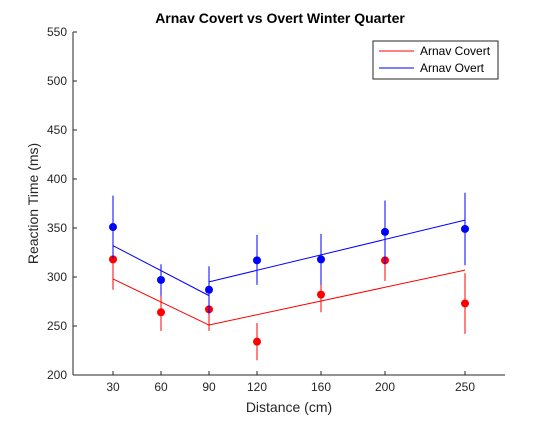  Describe the element at coordinates (57, 32) in the screenshot. I see `y-tick-label: 550` at that location.